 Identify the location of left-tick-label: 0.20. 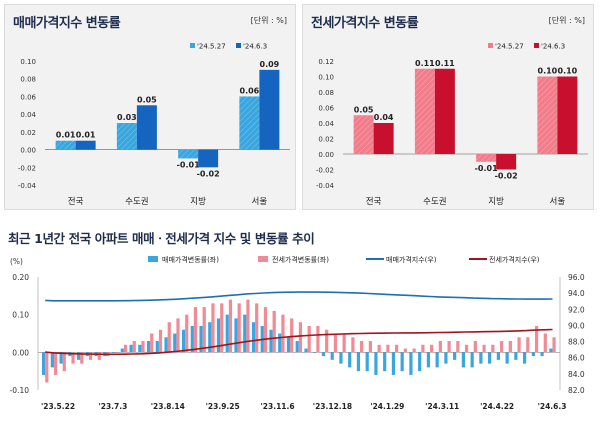
(20, 277).